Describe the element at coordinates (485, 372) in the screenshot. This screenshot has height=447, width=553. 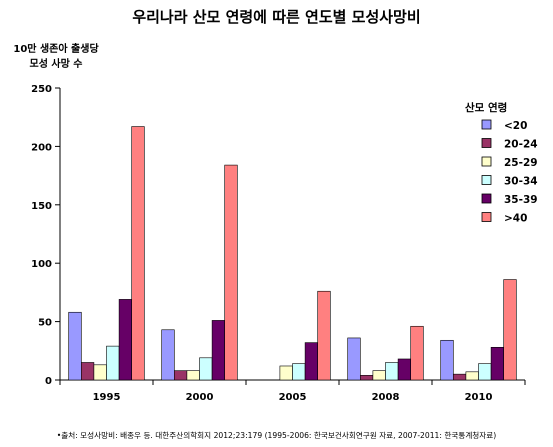
I see `bar-2010-30x34` at that location.